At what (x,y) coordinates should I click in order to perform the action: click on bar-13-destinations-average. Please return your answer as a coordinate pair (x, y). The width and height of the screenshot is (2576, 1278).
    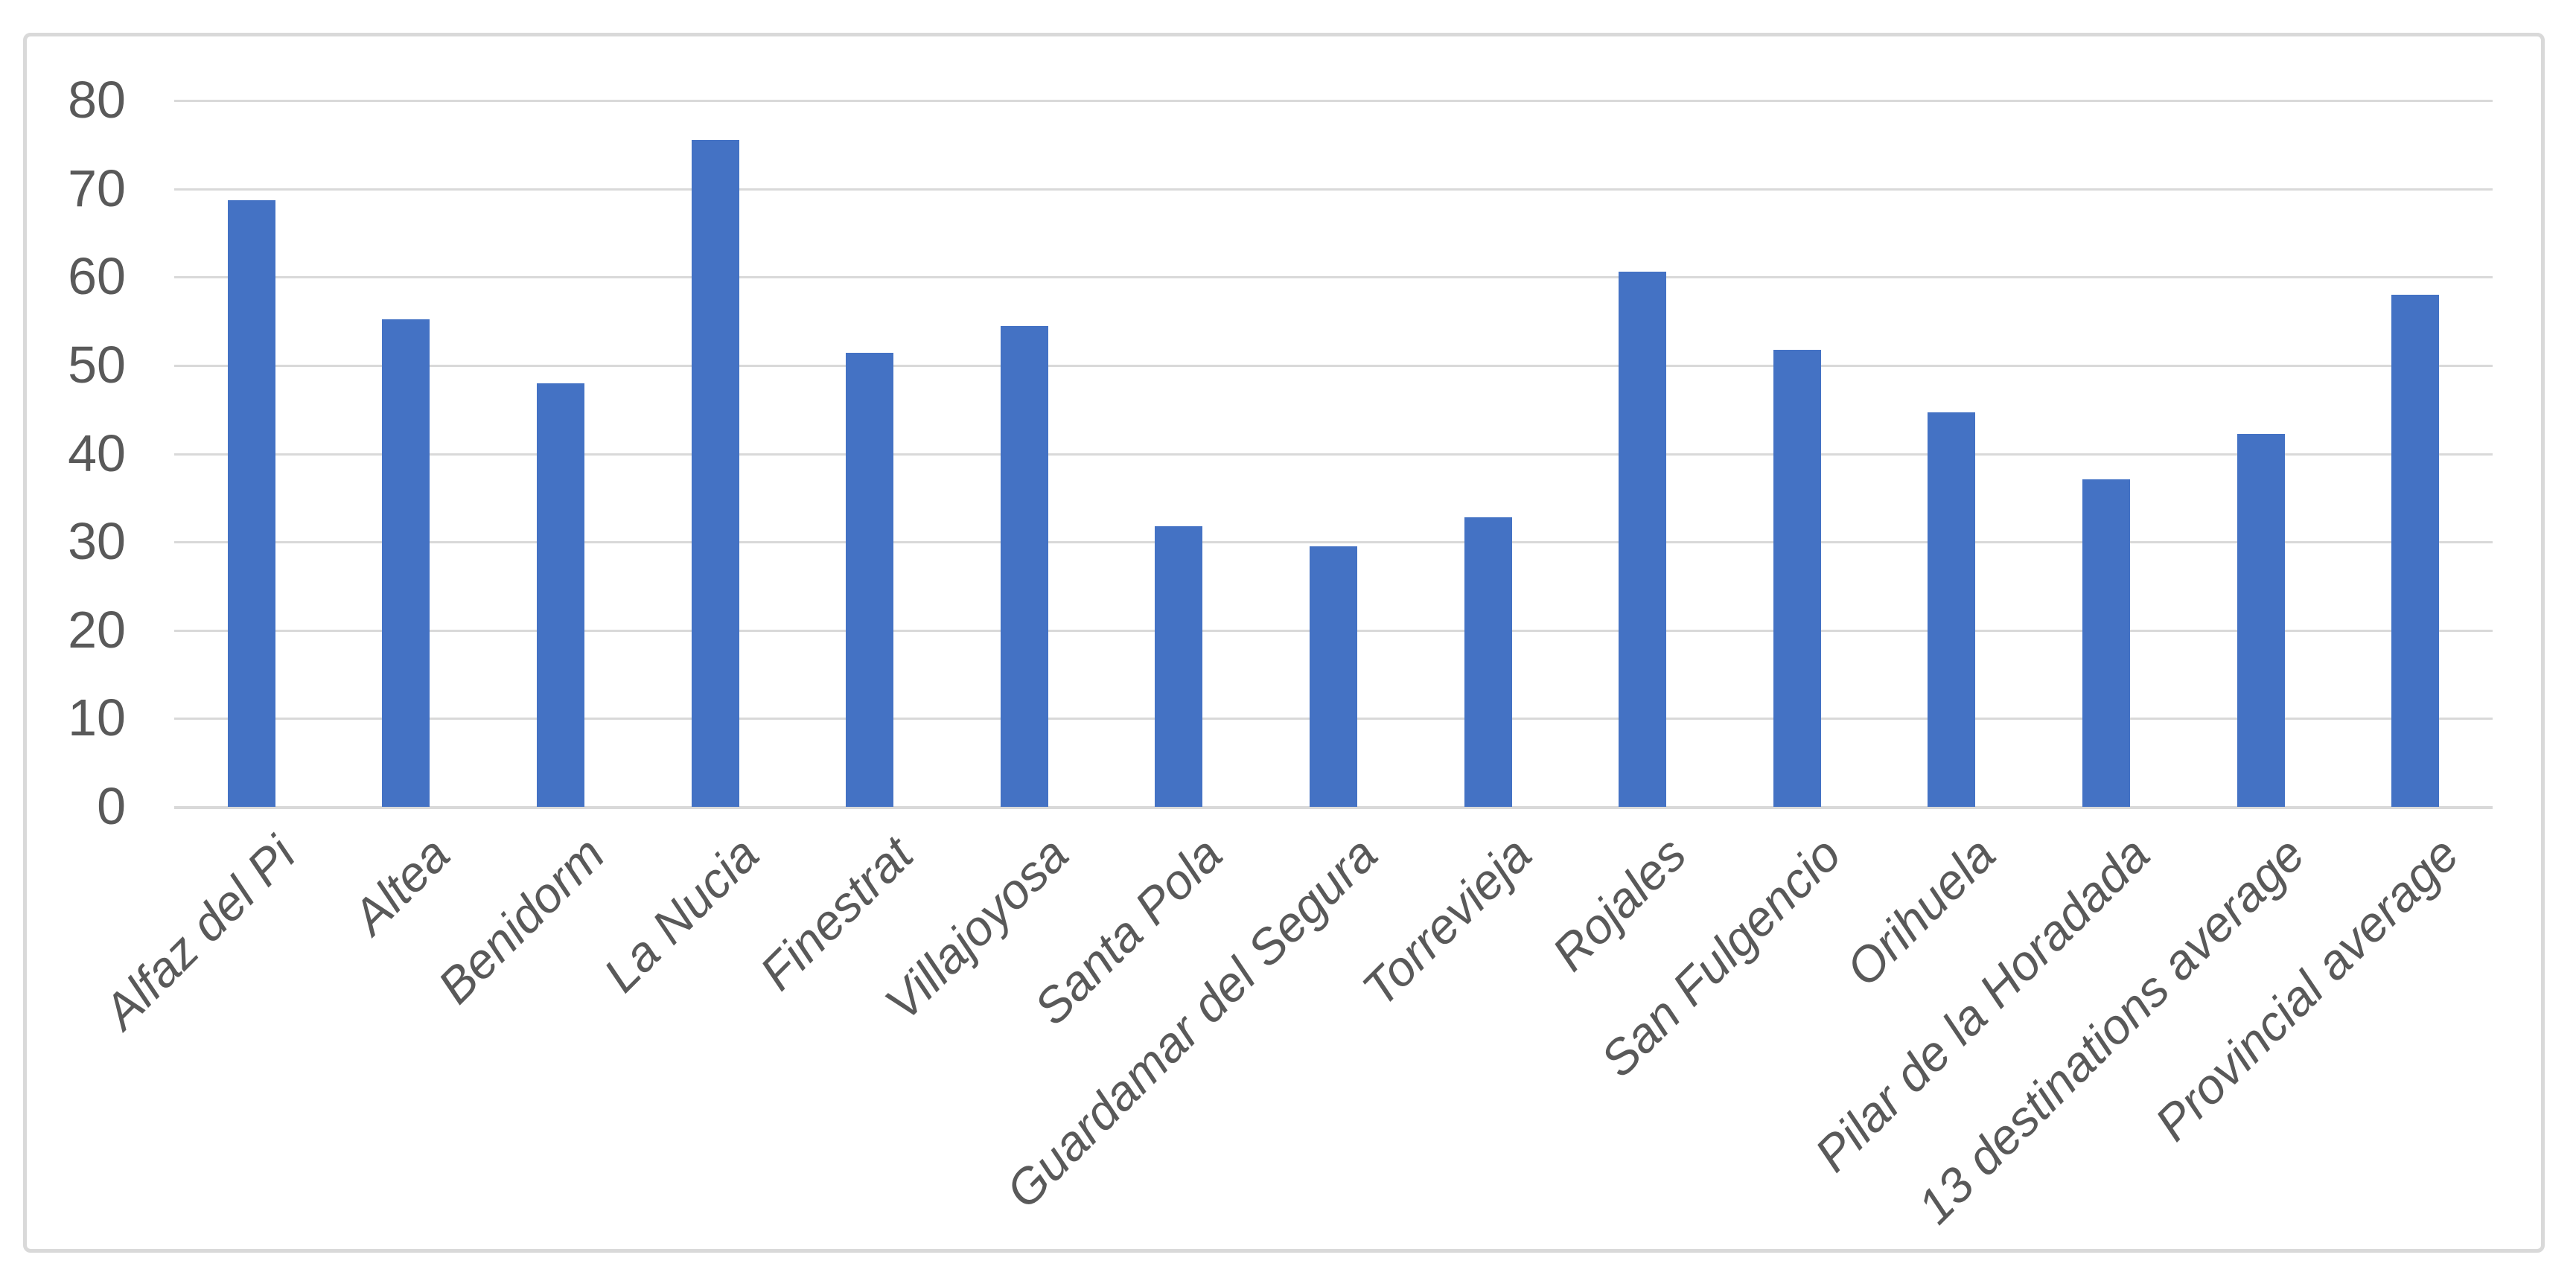
    Looking at the image, I should click on (2261, 620).